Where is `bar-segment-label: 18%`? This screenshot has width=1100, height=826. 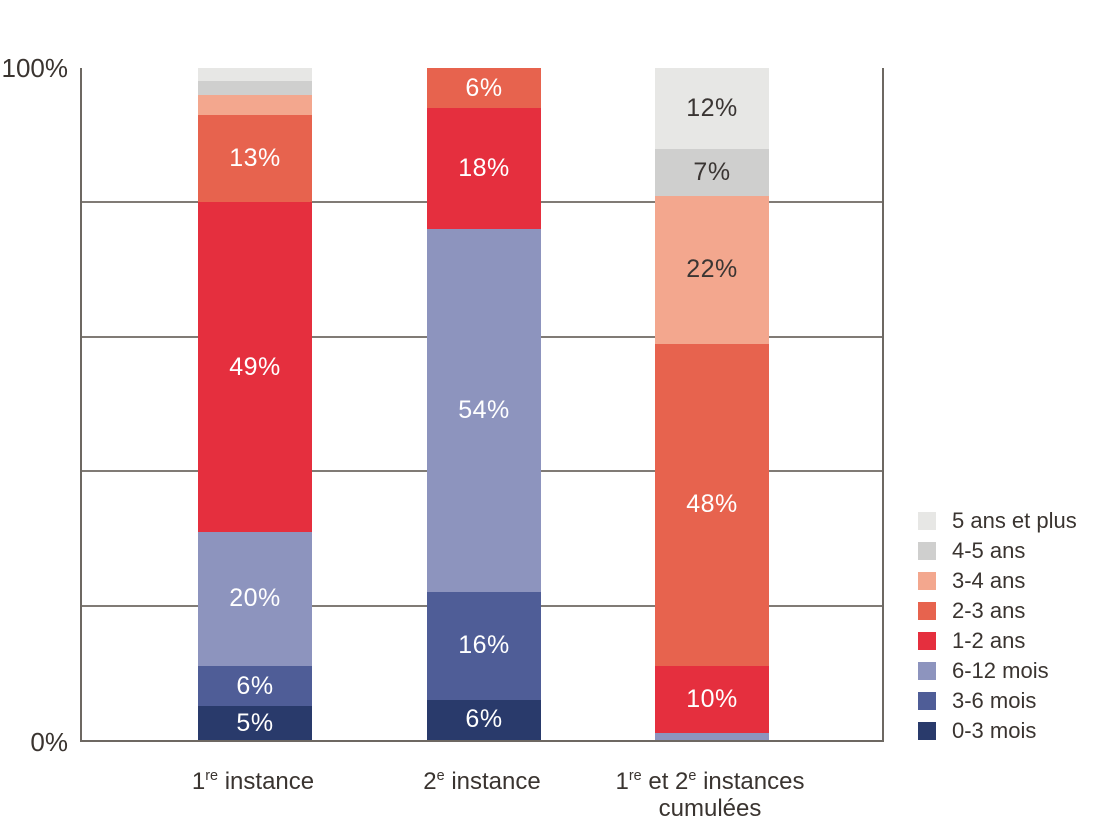
bar-segment-label: 18% is located at coordinates (484, 168).